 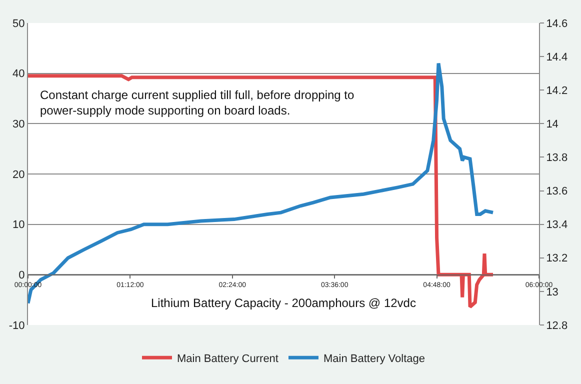 What do you see at coordinates (18, 225) in the screenshot?
I see `y-tick-label: 10` at bounding box center [18, 225].